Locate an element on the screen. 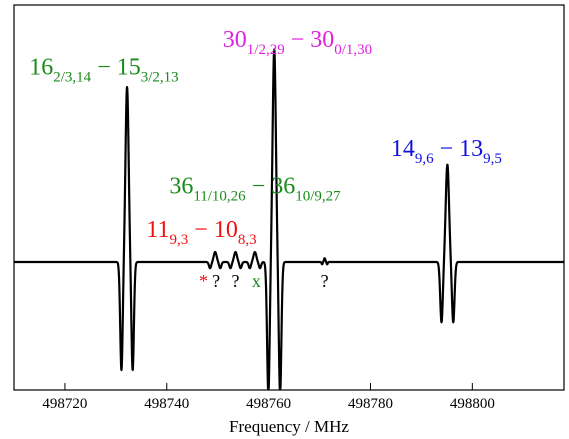  peak-markers: *?? x? is located at coordinates (264, 281).